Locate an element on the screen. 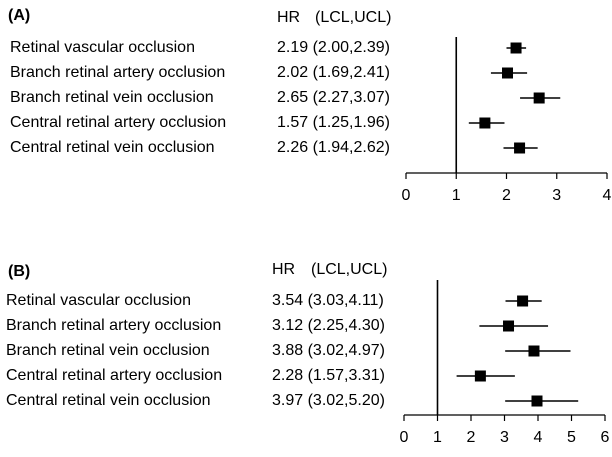 The image size is (612, 457). row-value: 3.88 (3.02,4.97) is located at coordinates (328, 350).